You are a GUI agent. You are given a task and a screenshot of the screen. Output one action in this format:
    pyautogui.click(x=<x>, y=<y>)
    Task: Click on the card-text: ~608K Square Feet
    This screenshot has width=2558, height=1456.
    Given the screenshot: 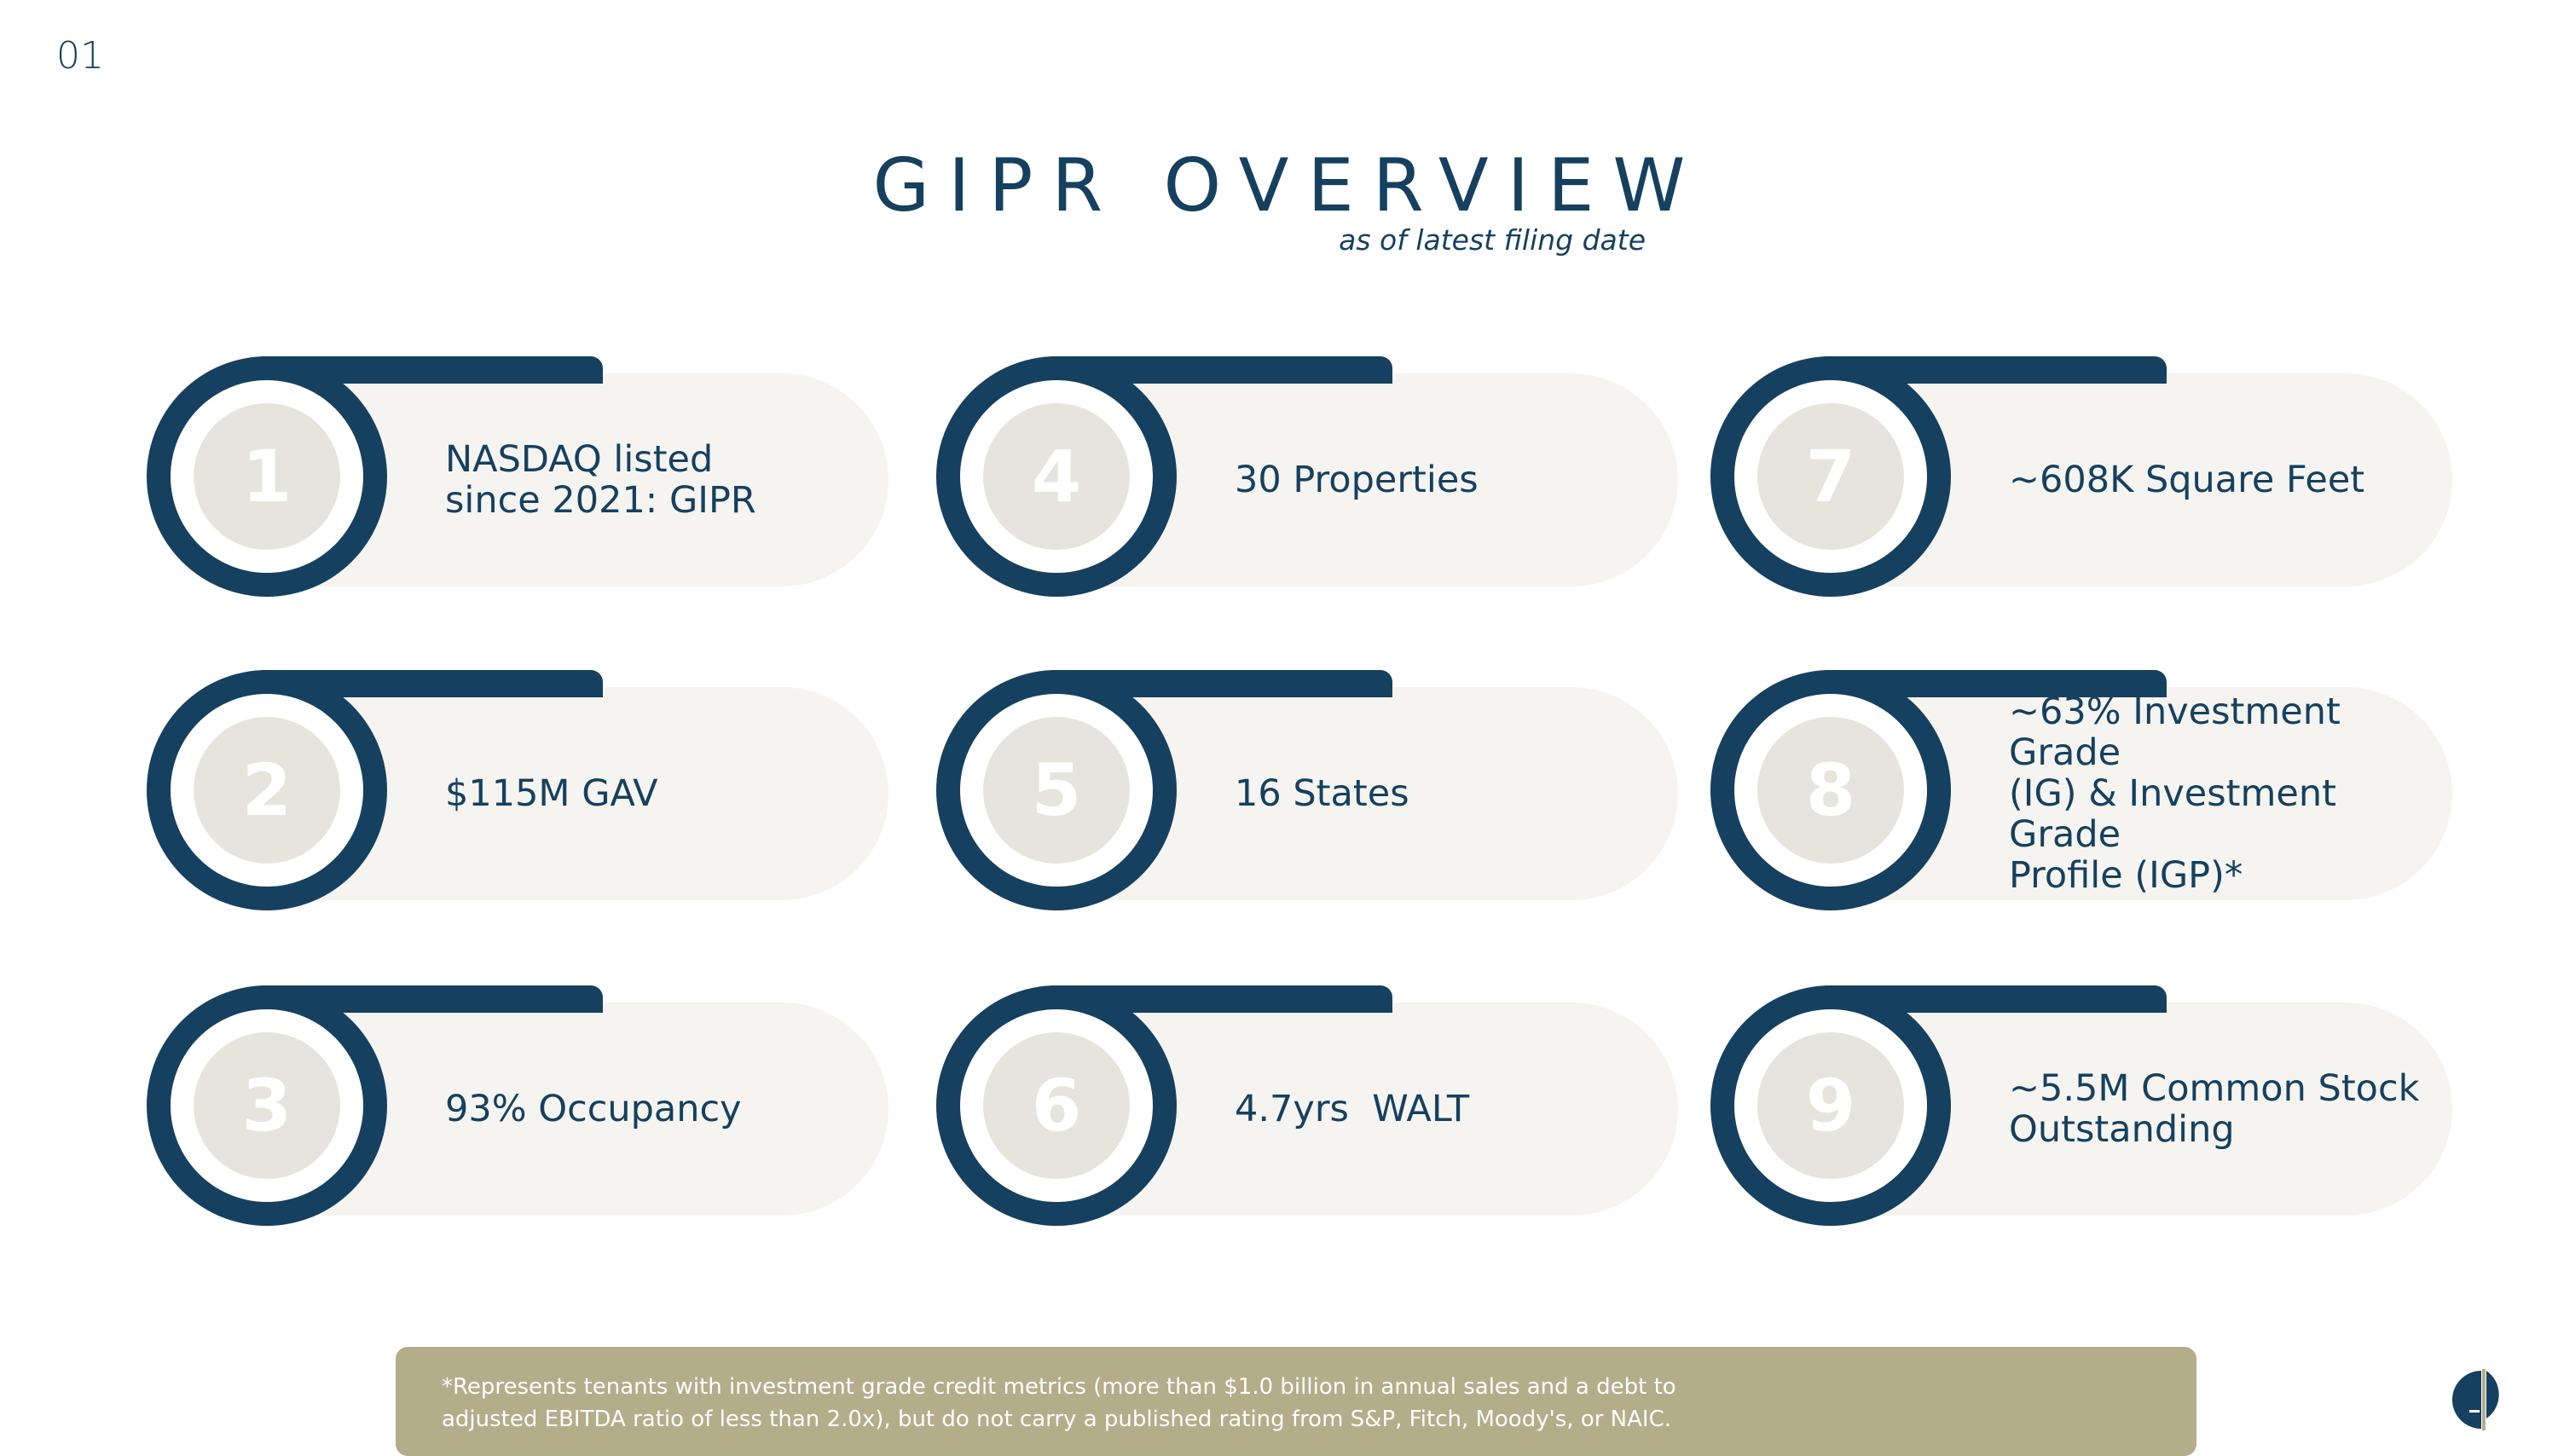 What is the action you would take?
    pyautogui.click(x=2218, y=479)
    